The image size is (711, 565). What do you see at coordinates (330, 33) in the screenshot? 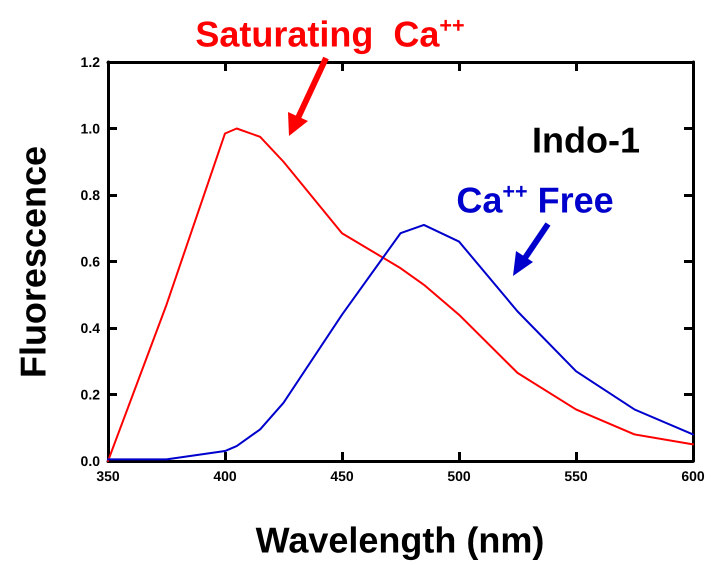
I see `text: Saturating Ca++` at bounding box center [330, 33].